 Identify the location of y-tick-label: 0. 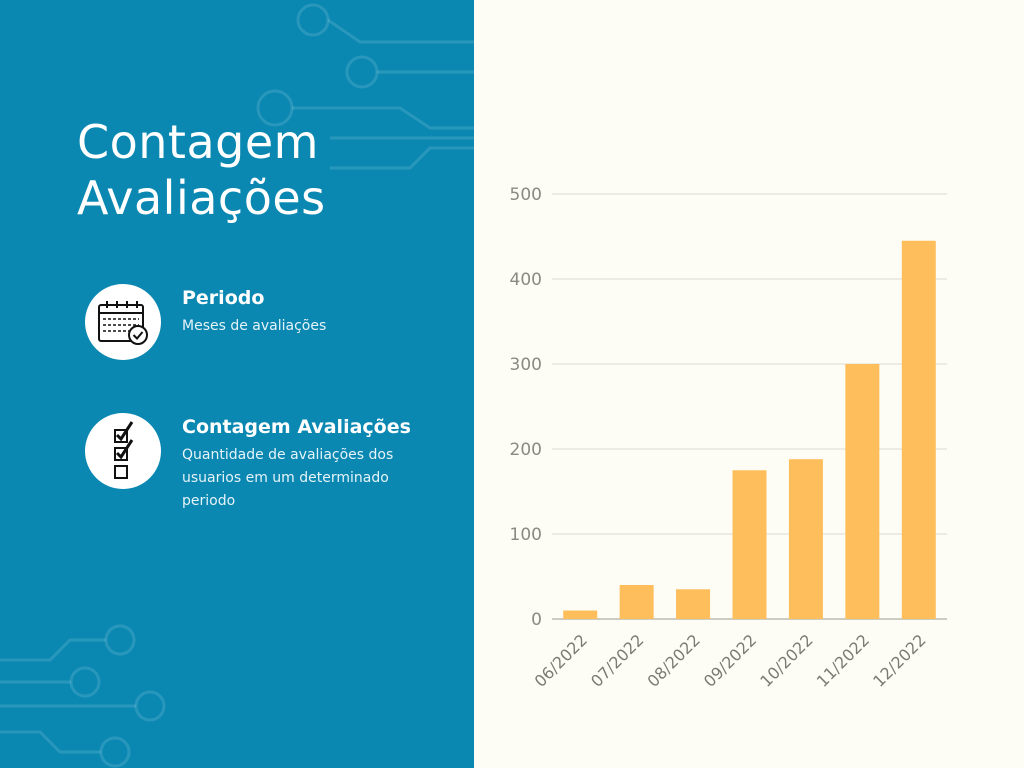
(536, 620).